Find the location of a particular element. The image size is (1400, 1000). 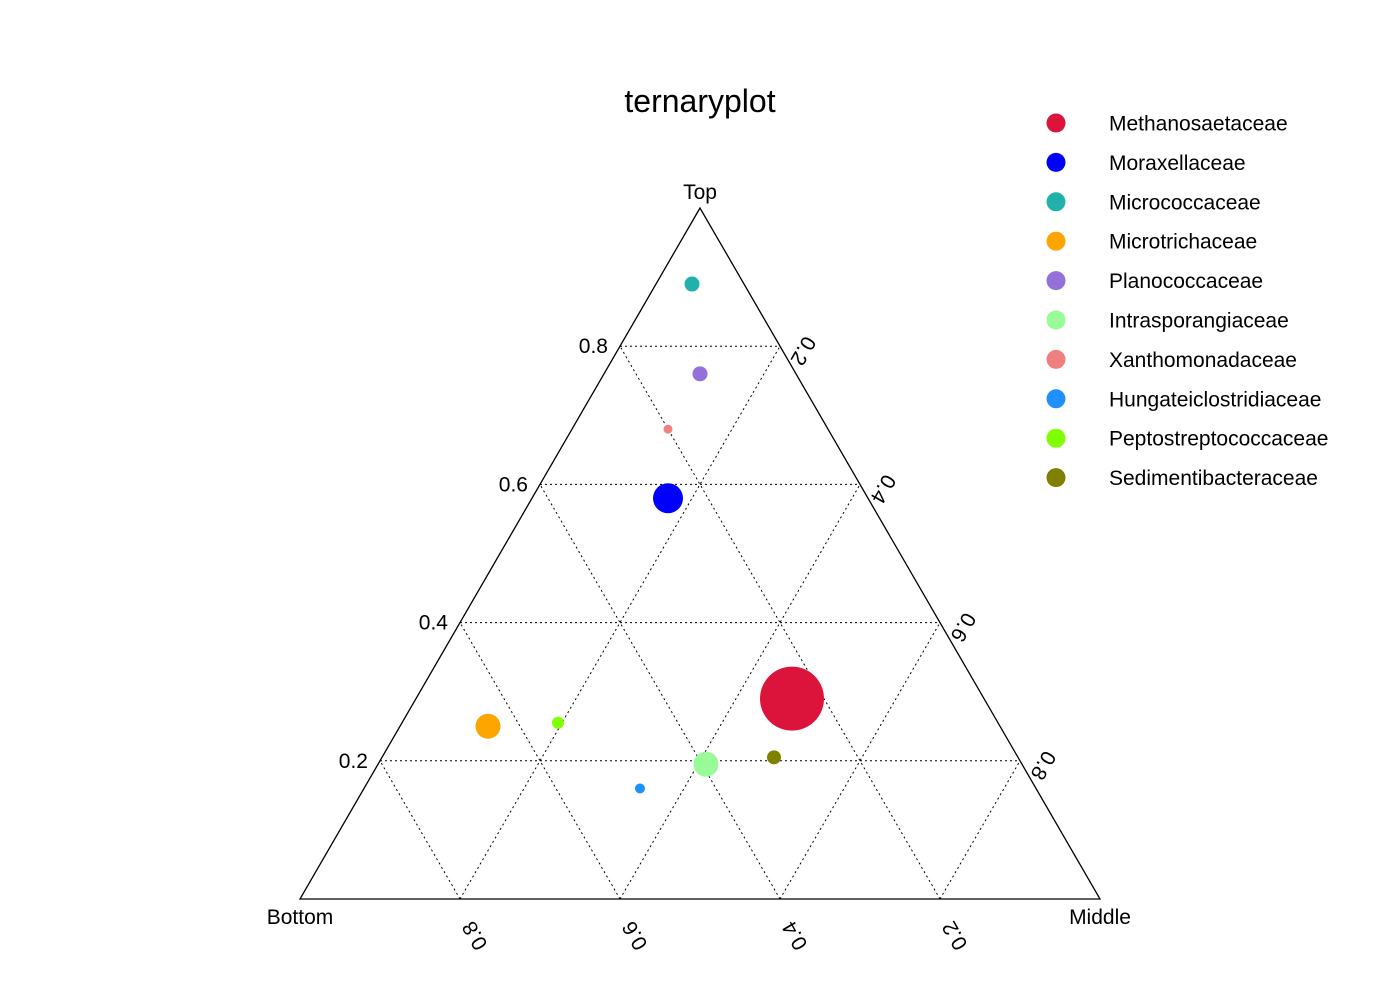

legend-label-peptostreptococcaceae: Peptostreptococcaceae is located at coordinates (1218, 439).